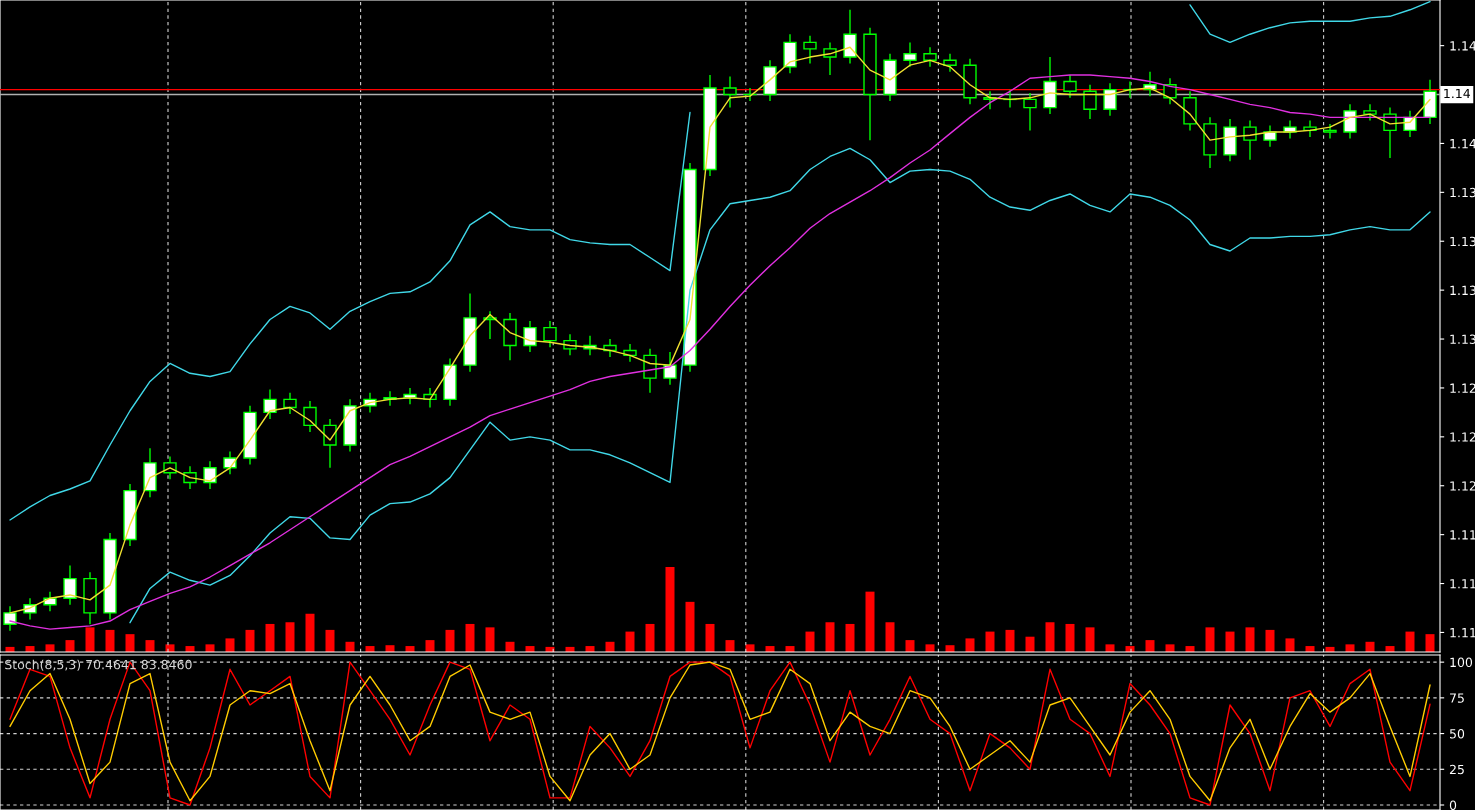 Image resolution: width=1475 pixels, height=810 pixels. I want to click on y-tick-label: 75, so click(1457, 698).